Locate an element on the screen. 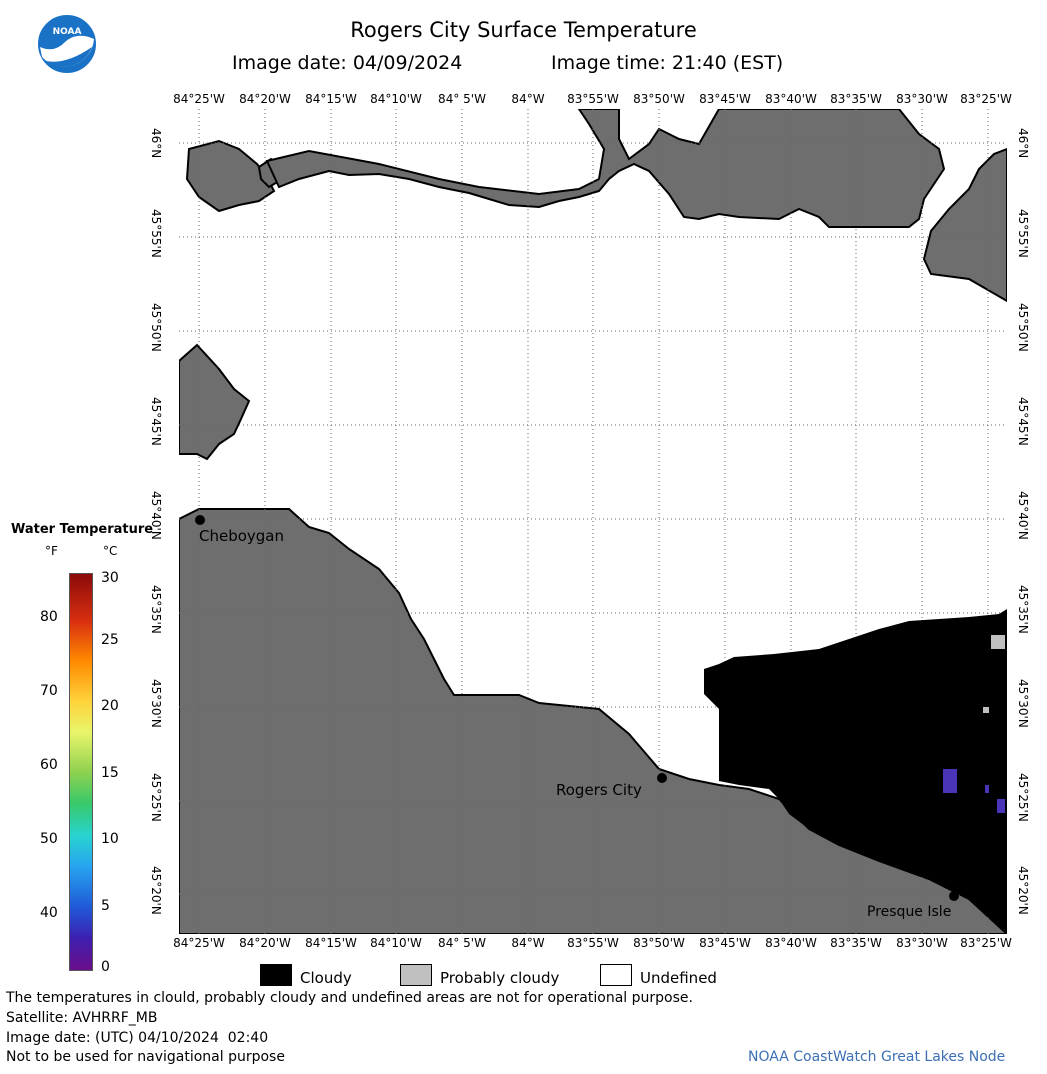 This screenshot has width=1047, height=1074. cloud-region is located at coordinates (855, 771).